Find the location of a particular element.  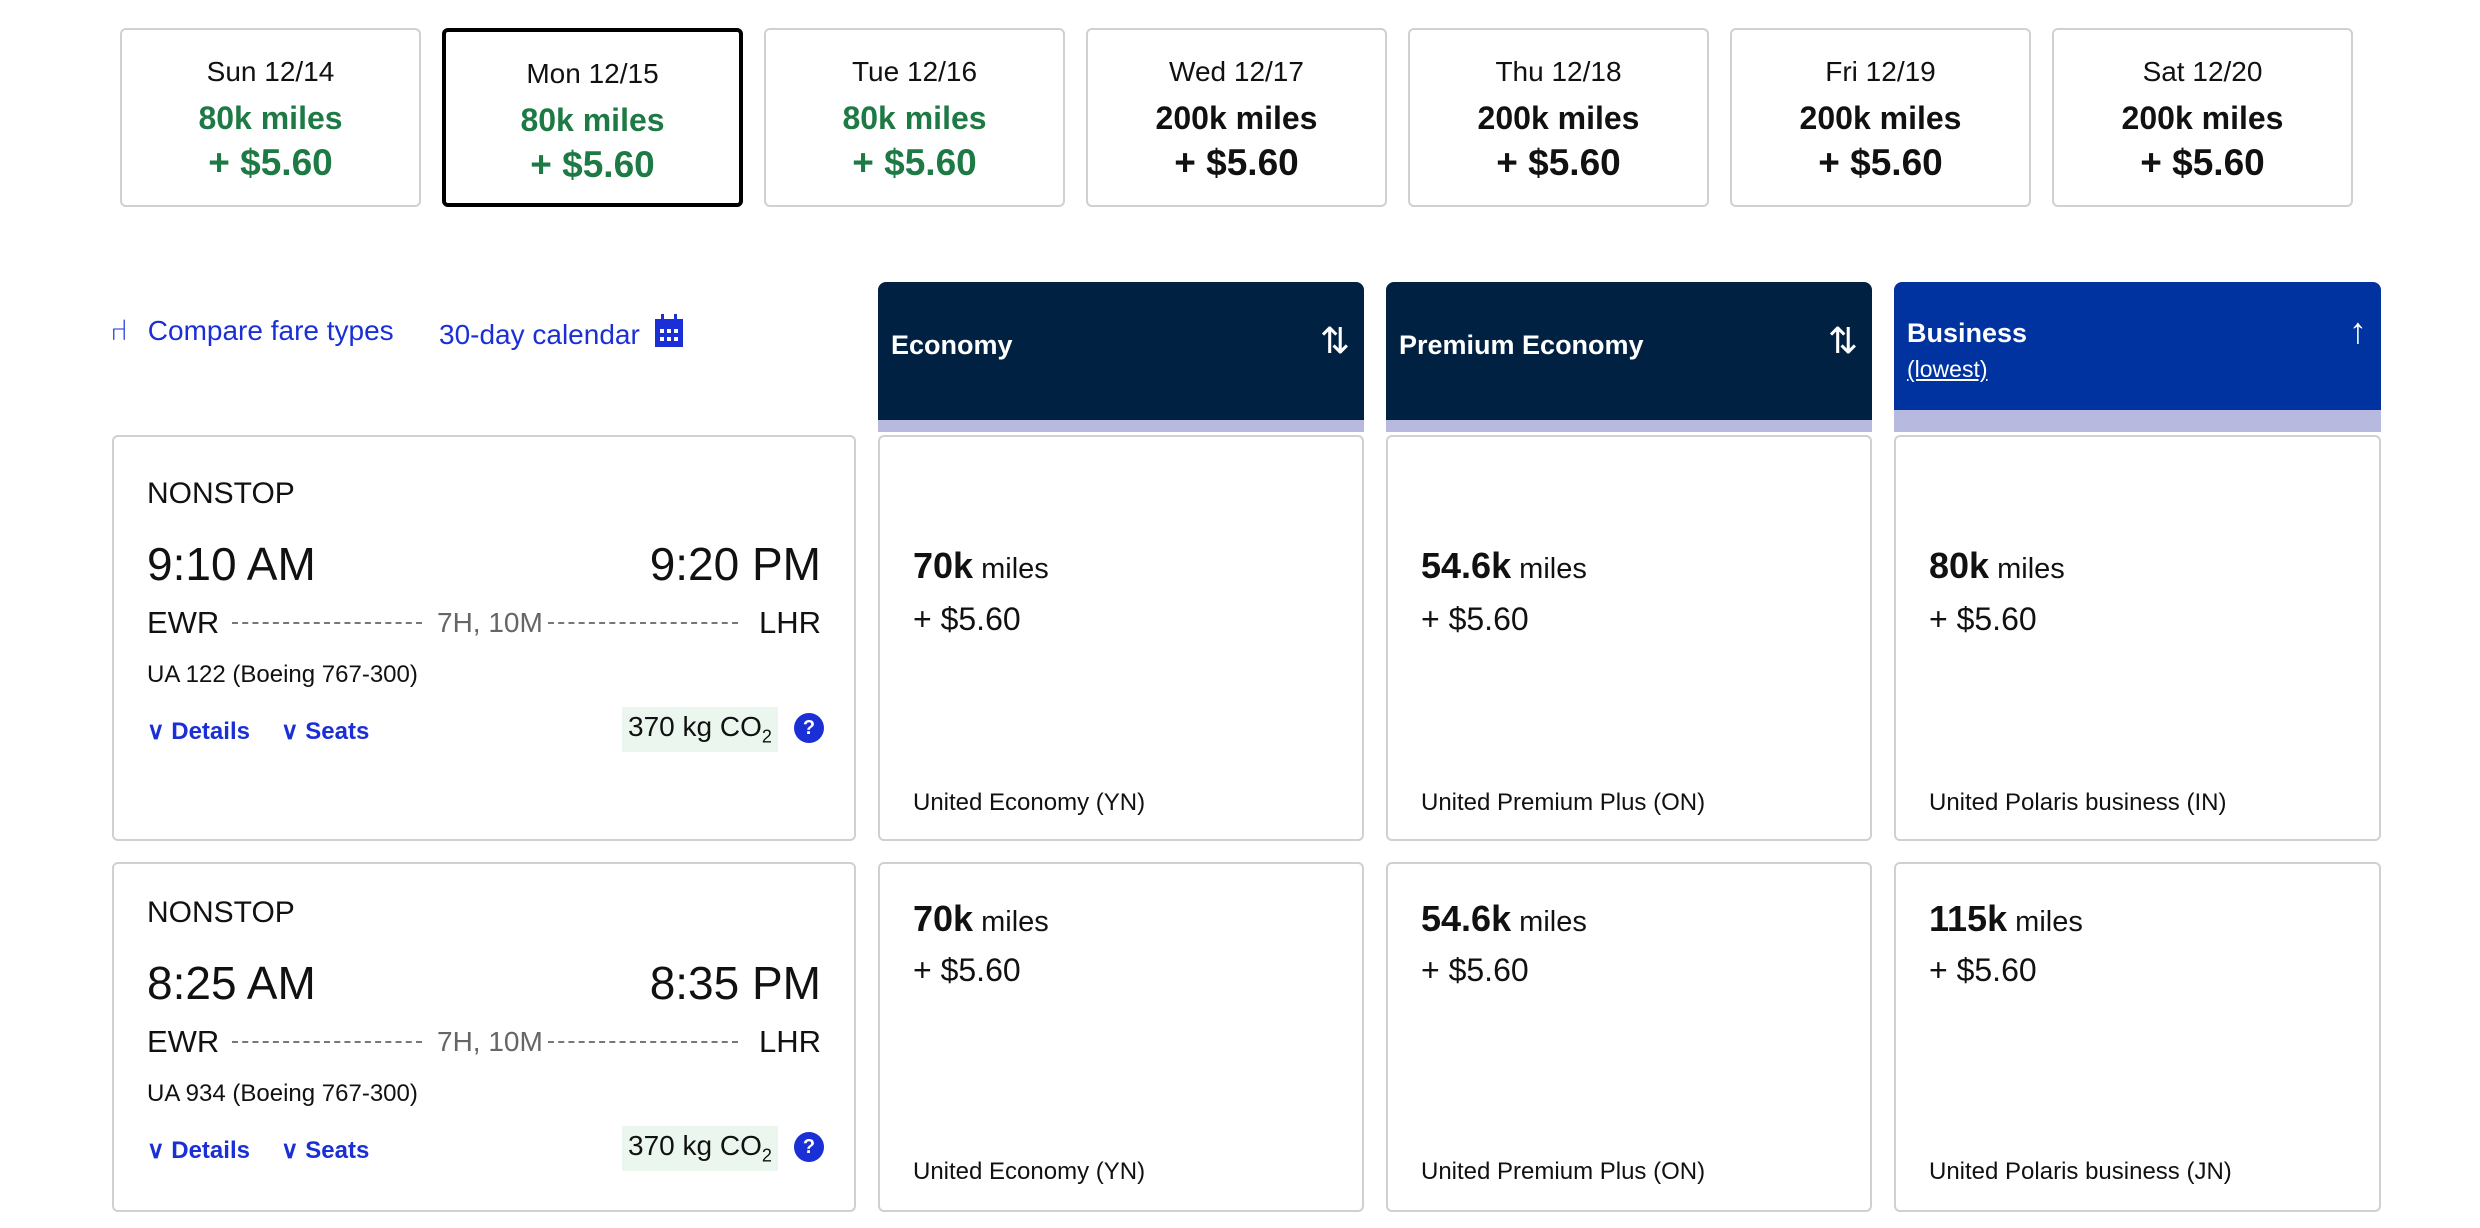

date-card: Wed 12/17 200k miles + $5.60 is located at coordinates (1236, 117).